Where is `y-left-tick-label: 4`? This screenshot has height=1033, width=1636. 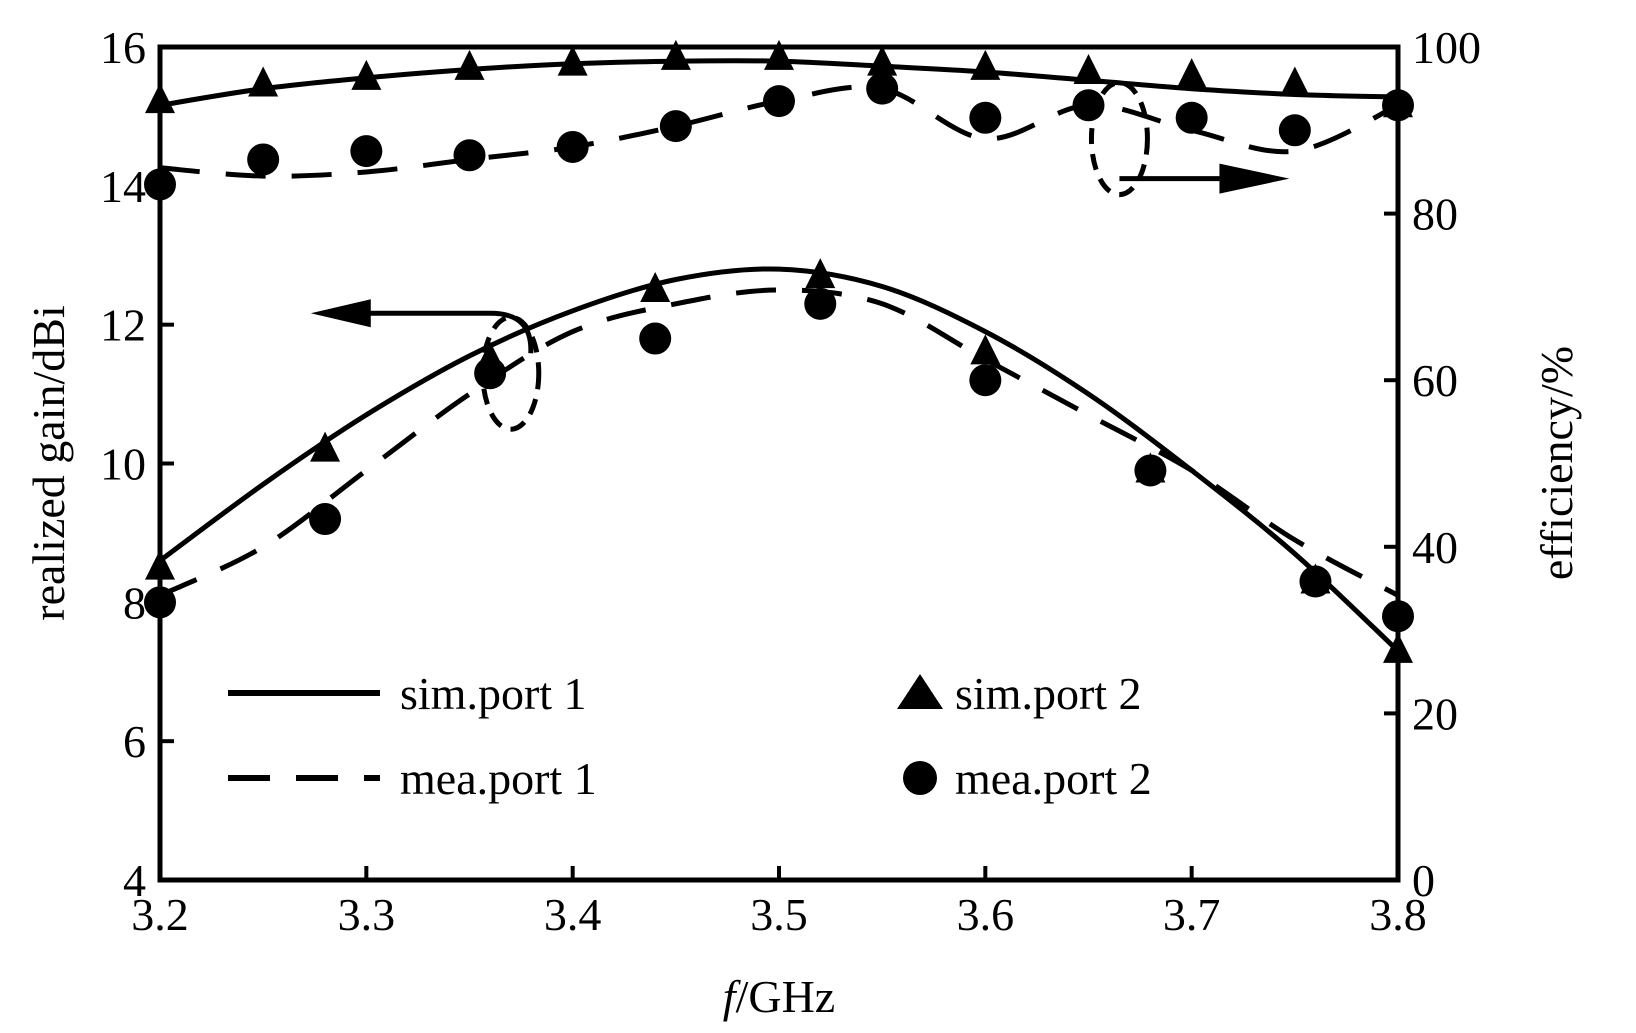 y-left-tick-label: 4 is located at coordinates (134, 880).